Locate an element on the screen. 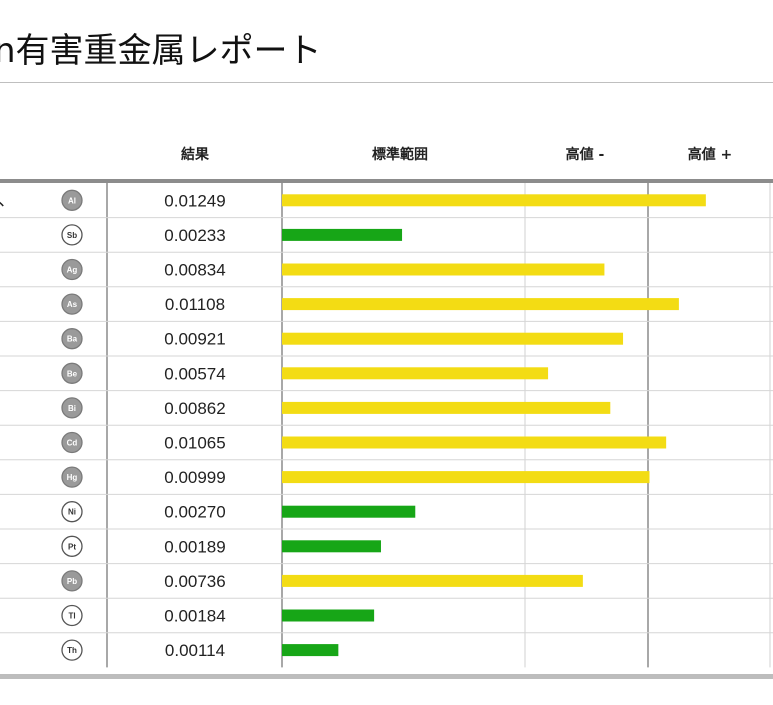  element-symbol-ni: Ni is located at coordinates (72, 512).